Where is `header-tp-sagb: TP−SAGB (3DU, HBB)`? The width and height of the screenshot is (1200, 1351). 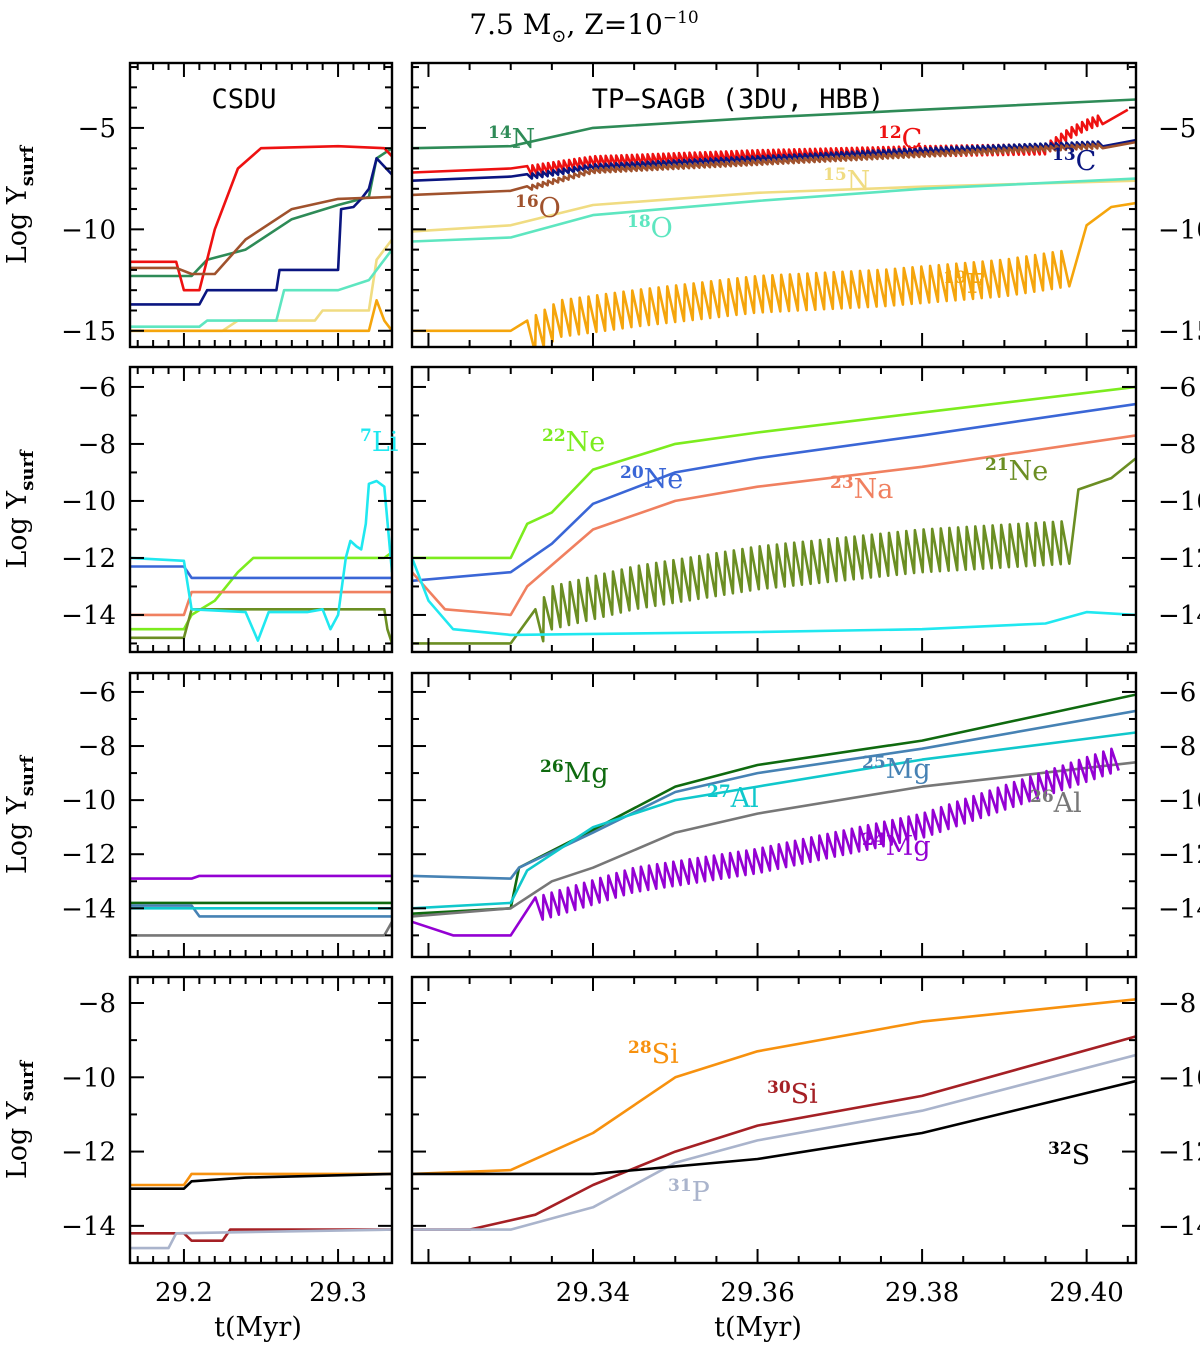 header-tp-sagb: TP−SAGB (3DU, HBB) is located at coordinates (738, 99).